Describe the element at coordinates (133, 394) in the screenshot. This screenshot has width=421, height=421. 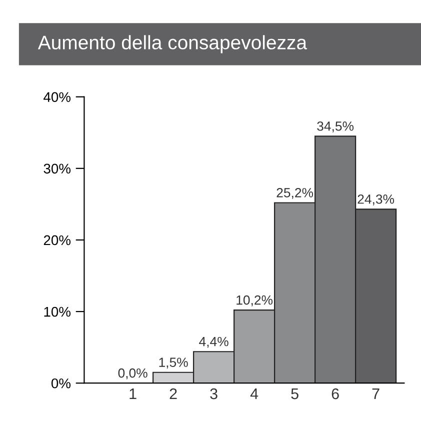
I see `x-tick-label: 1` at that location.